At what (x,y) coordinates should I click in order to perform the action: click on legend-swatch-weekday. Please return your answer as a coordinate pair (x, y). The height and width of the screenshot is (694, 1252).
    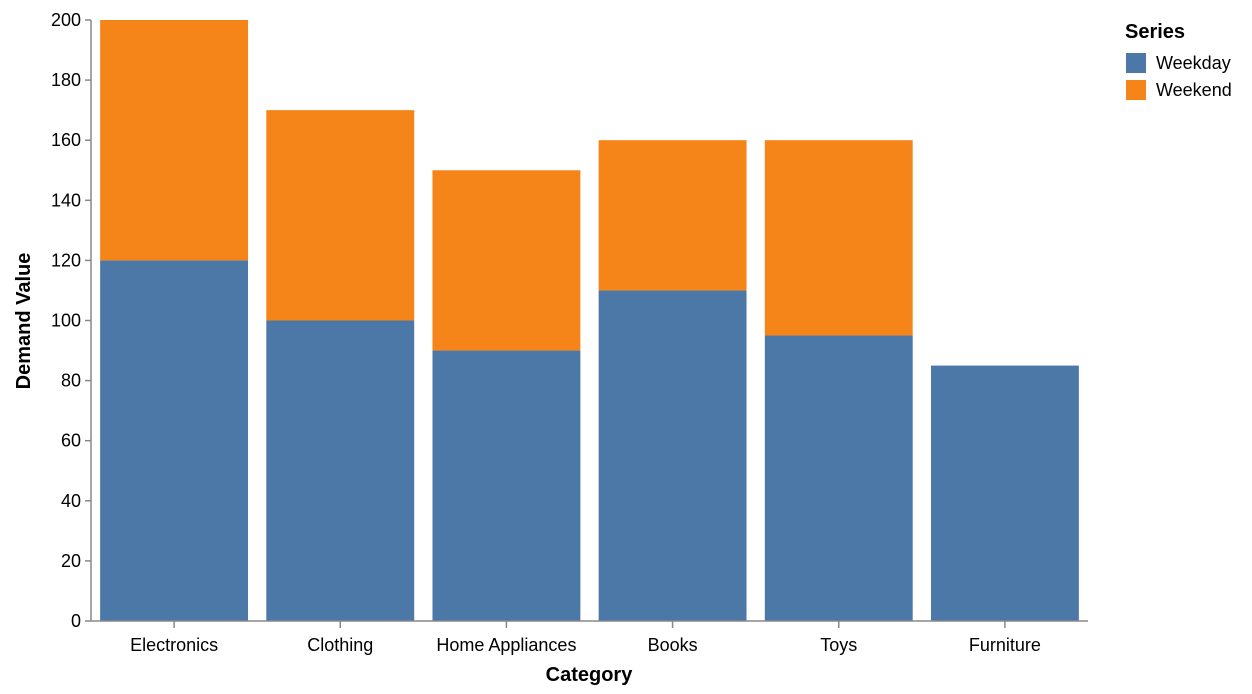
    Looking at the image, I should click on (1136, 63).